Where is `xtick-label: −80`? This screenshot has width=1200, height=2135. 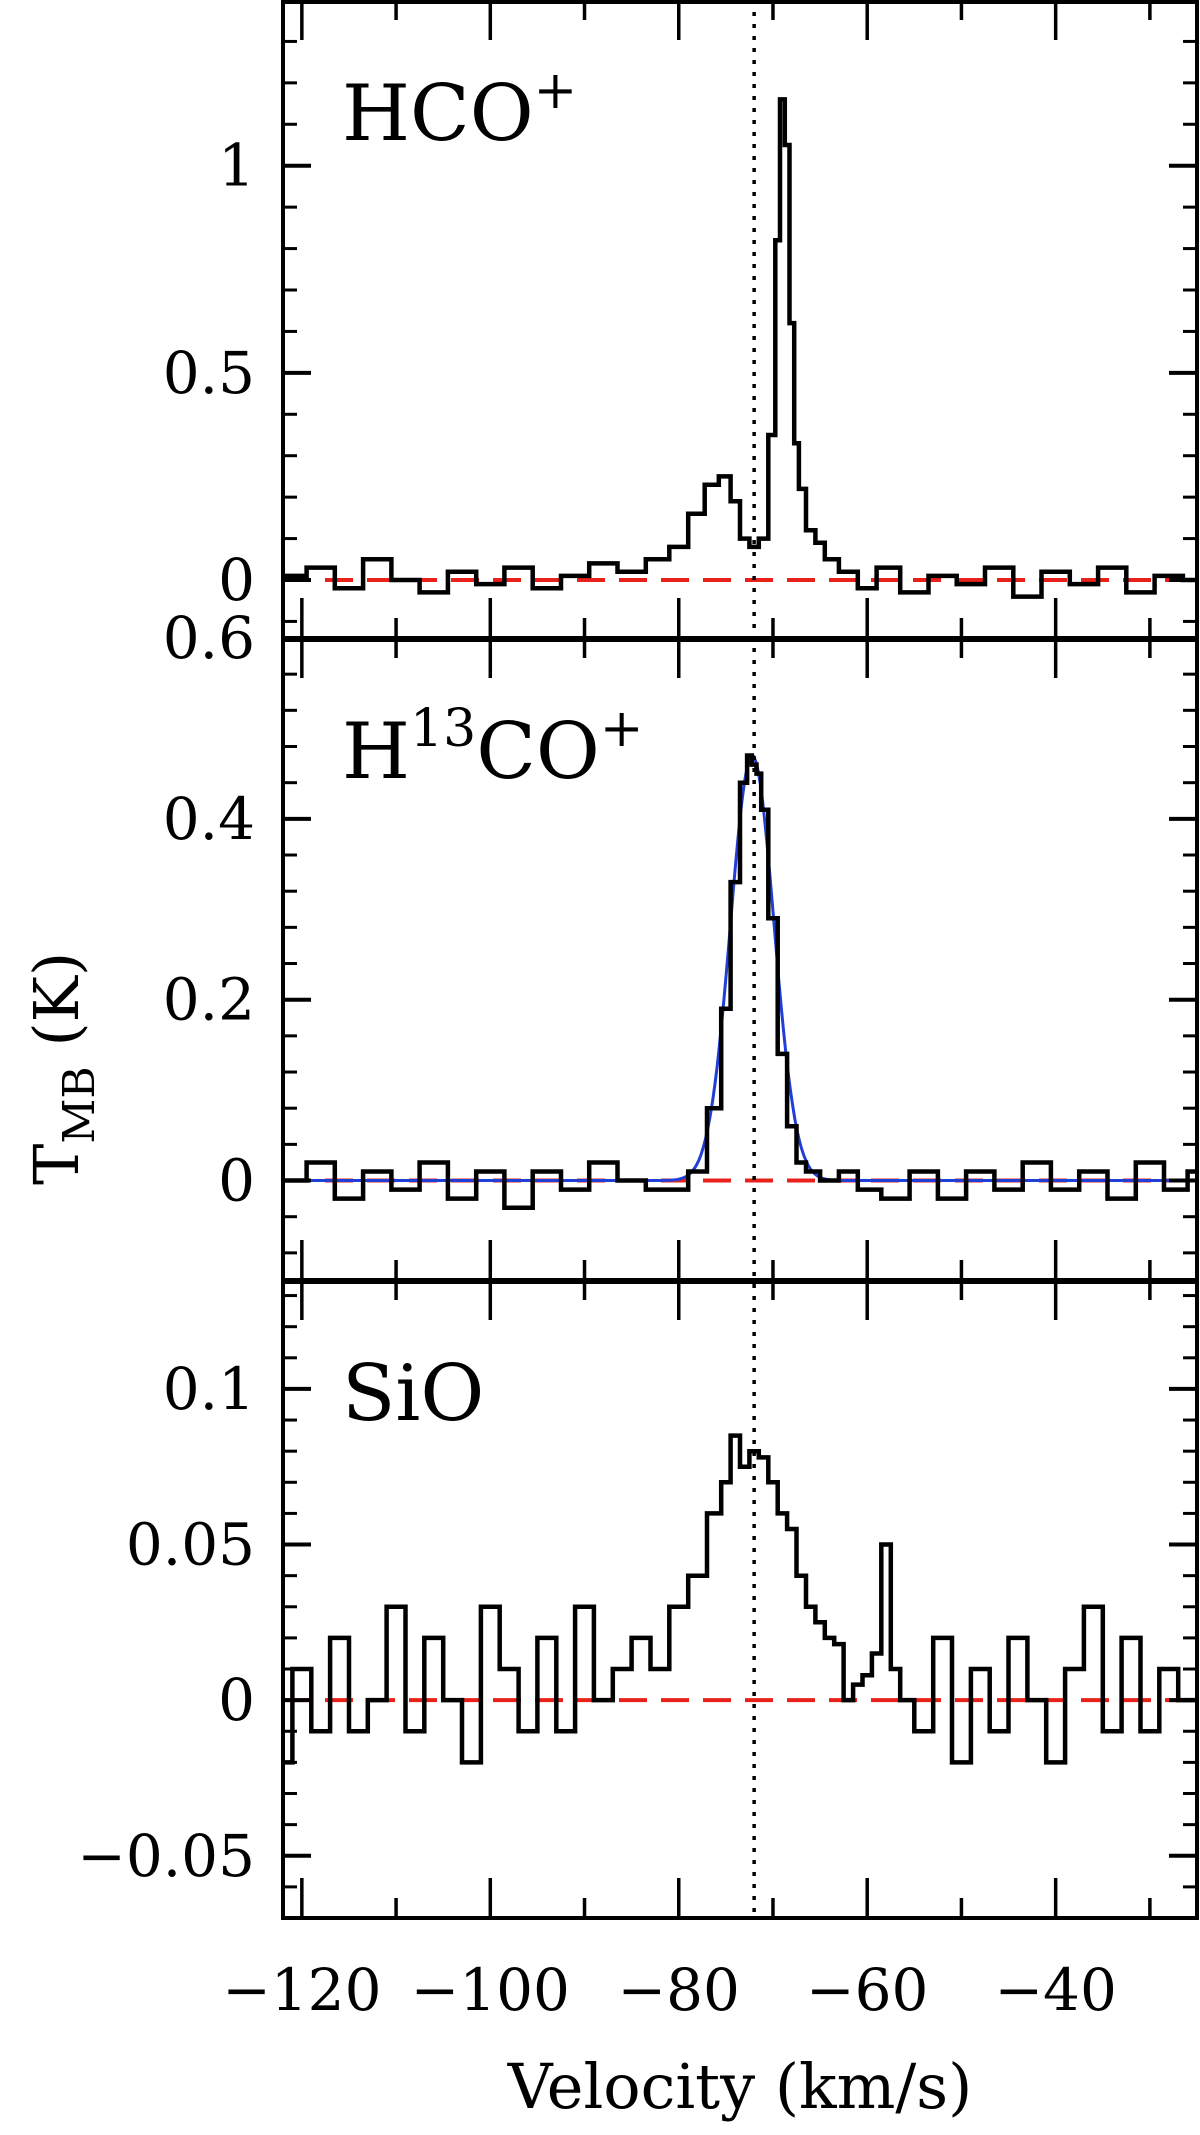
xtick-label: −80 is located at coordinates (679, 1990).